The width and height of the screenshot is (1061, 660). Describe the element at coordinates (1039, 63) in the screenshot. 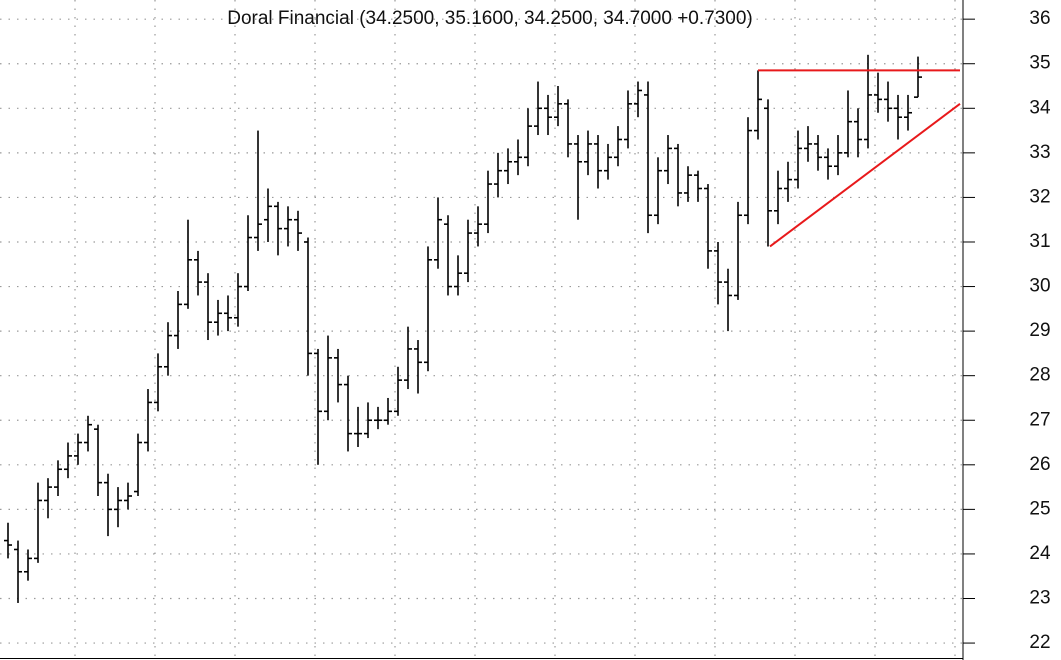

I see `y-tick-label: 35` at that location.